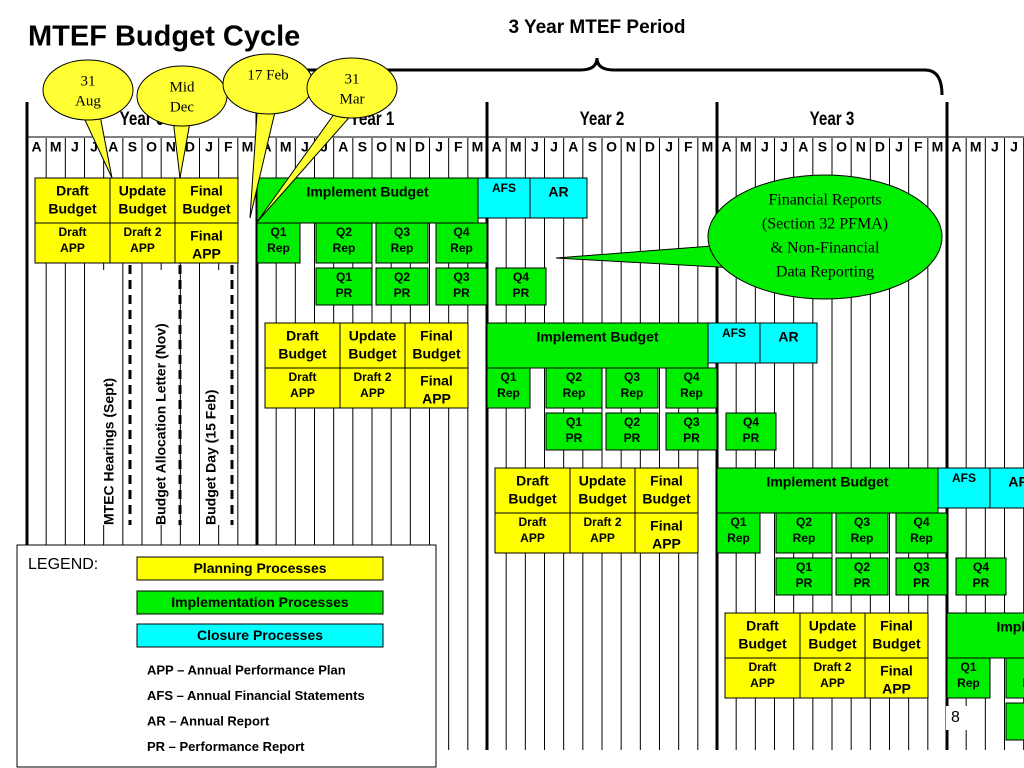 The width and height of the screenshot is (1024, 768). I want to click on report-text: Data Reporting, so click(825, 272).